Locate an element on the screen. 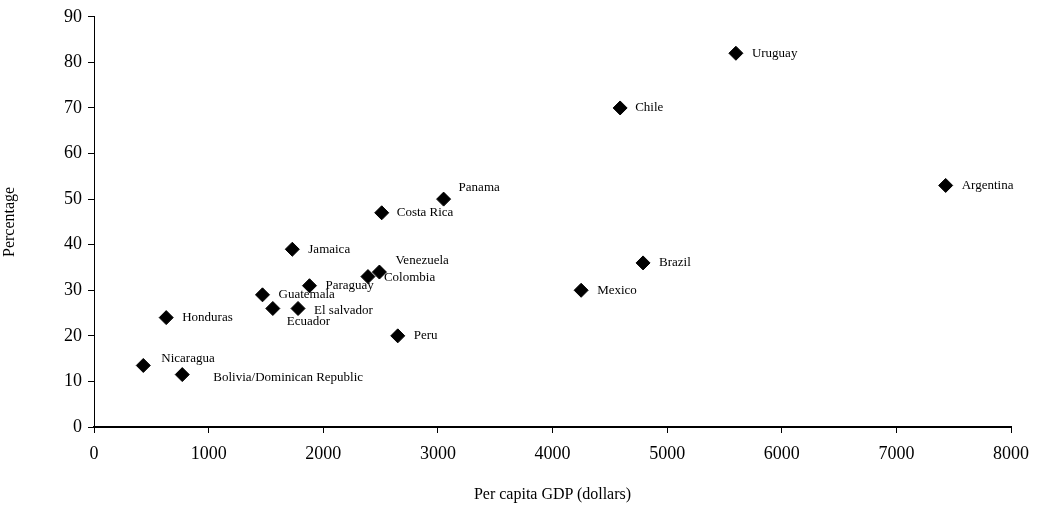 The width and height of the screenshot is (1039, 508). x-tick-label: 6000 is located at coordinates (781, 452).